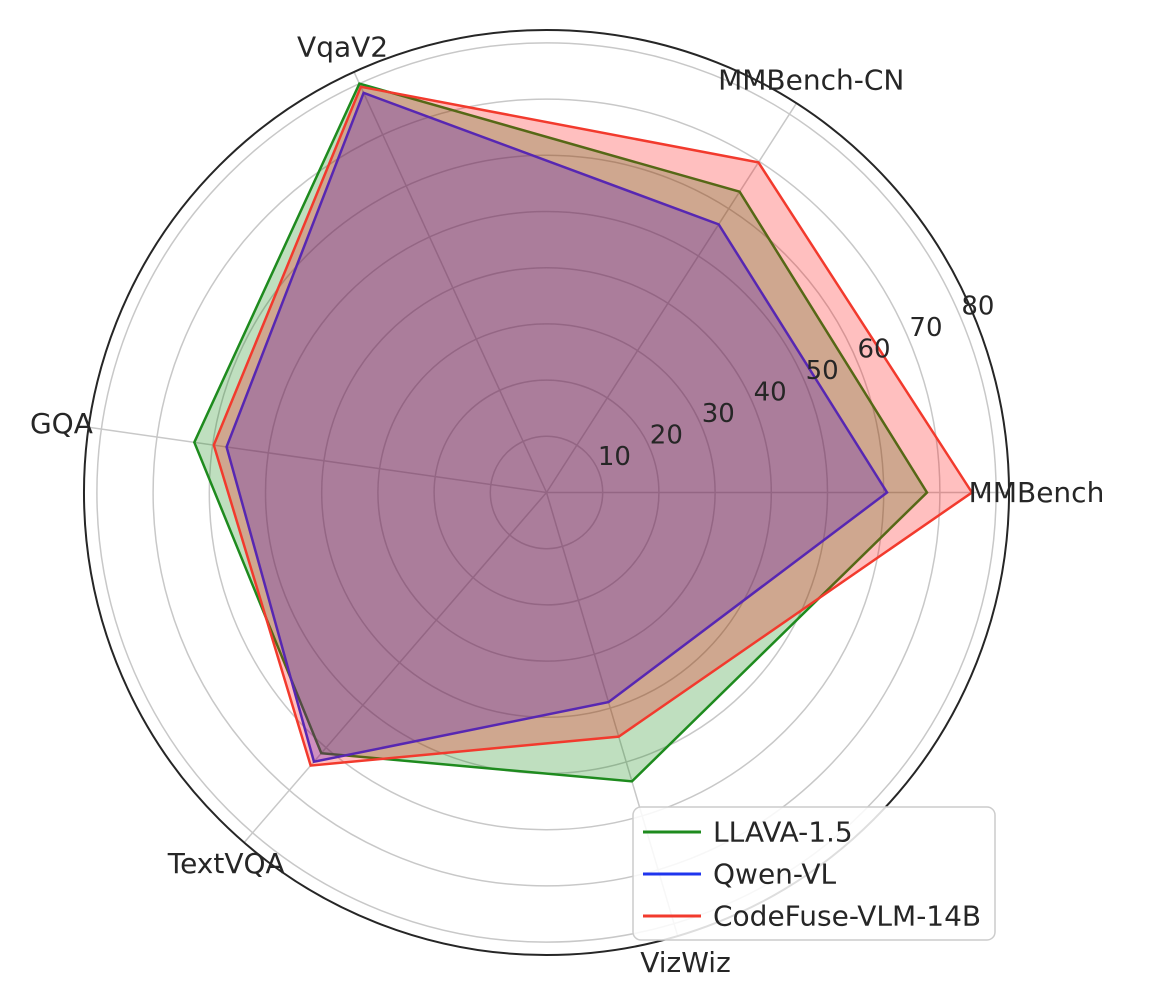 The height and width of the screenshot is (1000, 1152). I want to click on r-tick-label-40: 40, so click(770, 392).